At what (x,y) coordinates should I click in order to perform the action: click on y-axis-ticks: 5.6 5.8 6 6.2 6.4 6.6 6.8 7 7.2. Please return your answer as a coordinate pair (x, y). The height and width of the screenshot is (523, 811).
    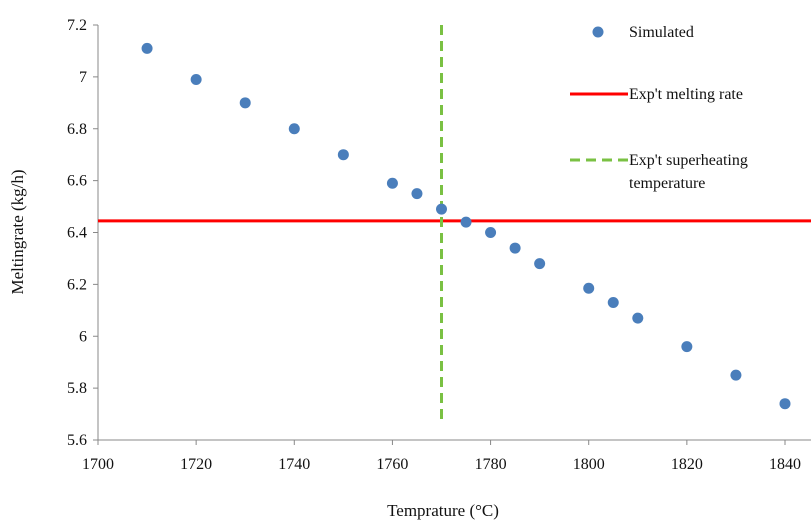
    Looking at the image, I should click on (82, 233).